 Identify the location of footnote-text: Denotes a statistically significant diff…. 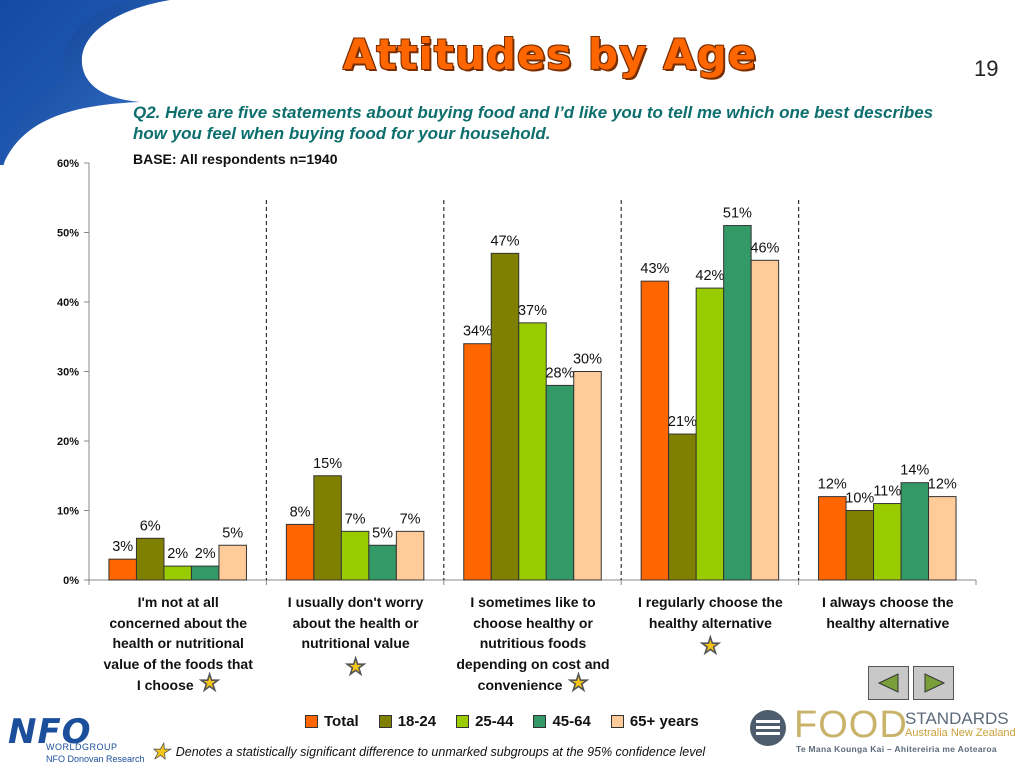
(440, 752).